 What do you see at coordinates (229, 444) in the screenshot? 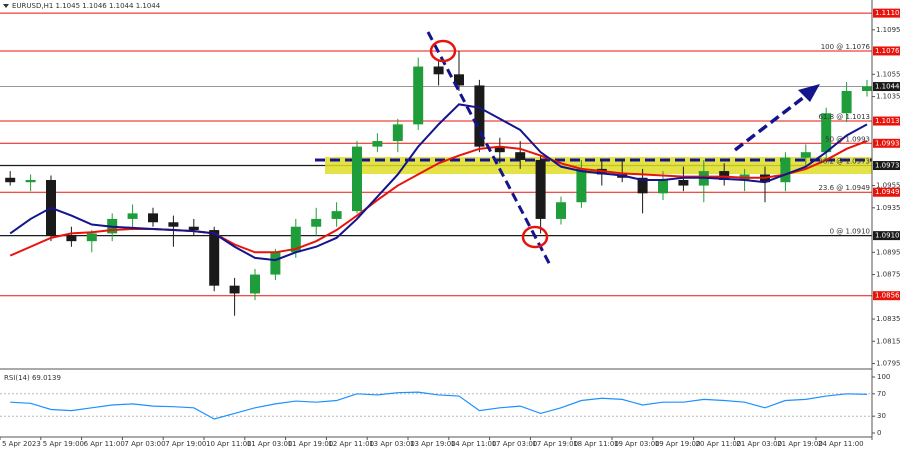
I see `x-tick-label: 10 Apr 11:00` at bounding box center [229, 444].